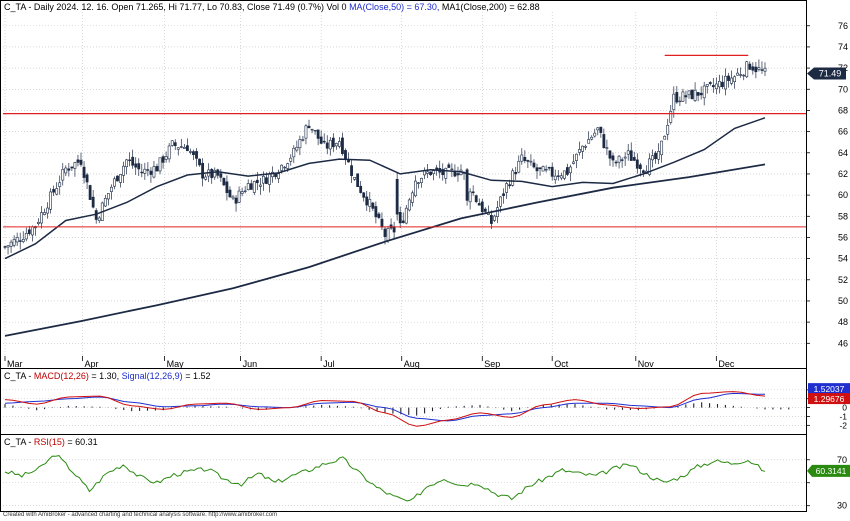 The height and width of the screenshot is (521, 850). Describe the element at coordinates (831, 471) in the screenshot. I see `rsi-last-label: 60.3141` at that location.